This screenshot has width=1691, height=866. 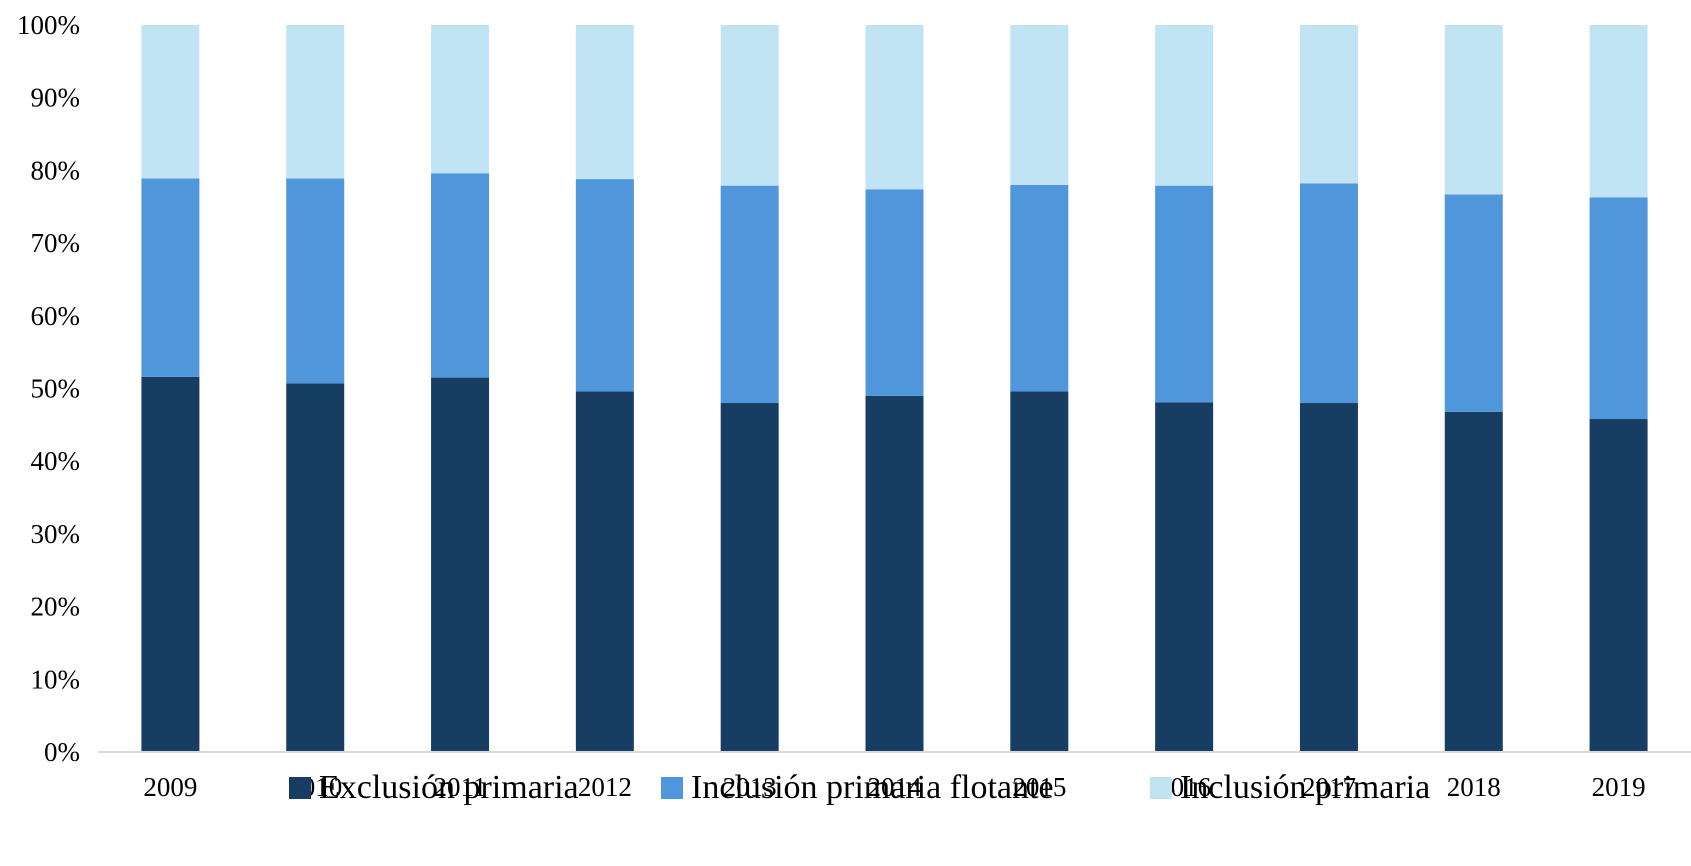 I want to click on legend-swatch-exclusion-primaria, so click(x=300, y=788).